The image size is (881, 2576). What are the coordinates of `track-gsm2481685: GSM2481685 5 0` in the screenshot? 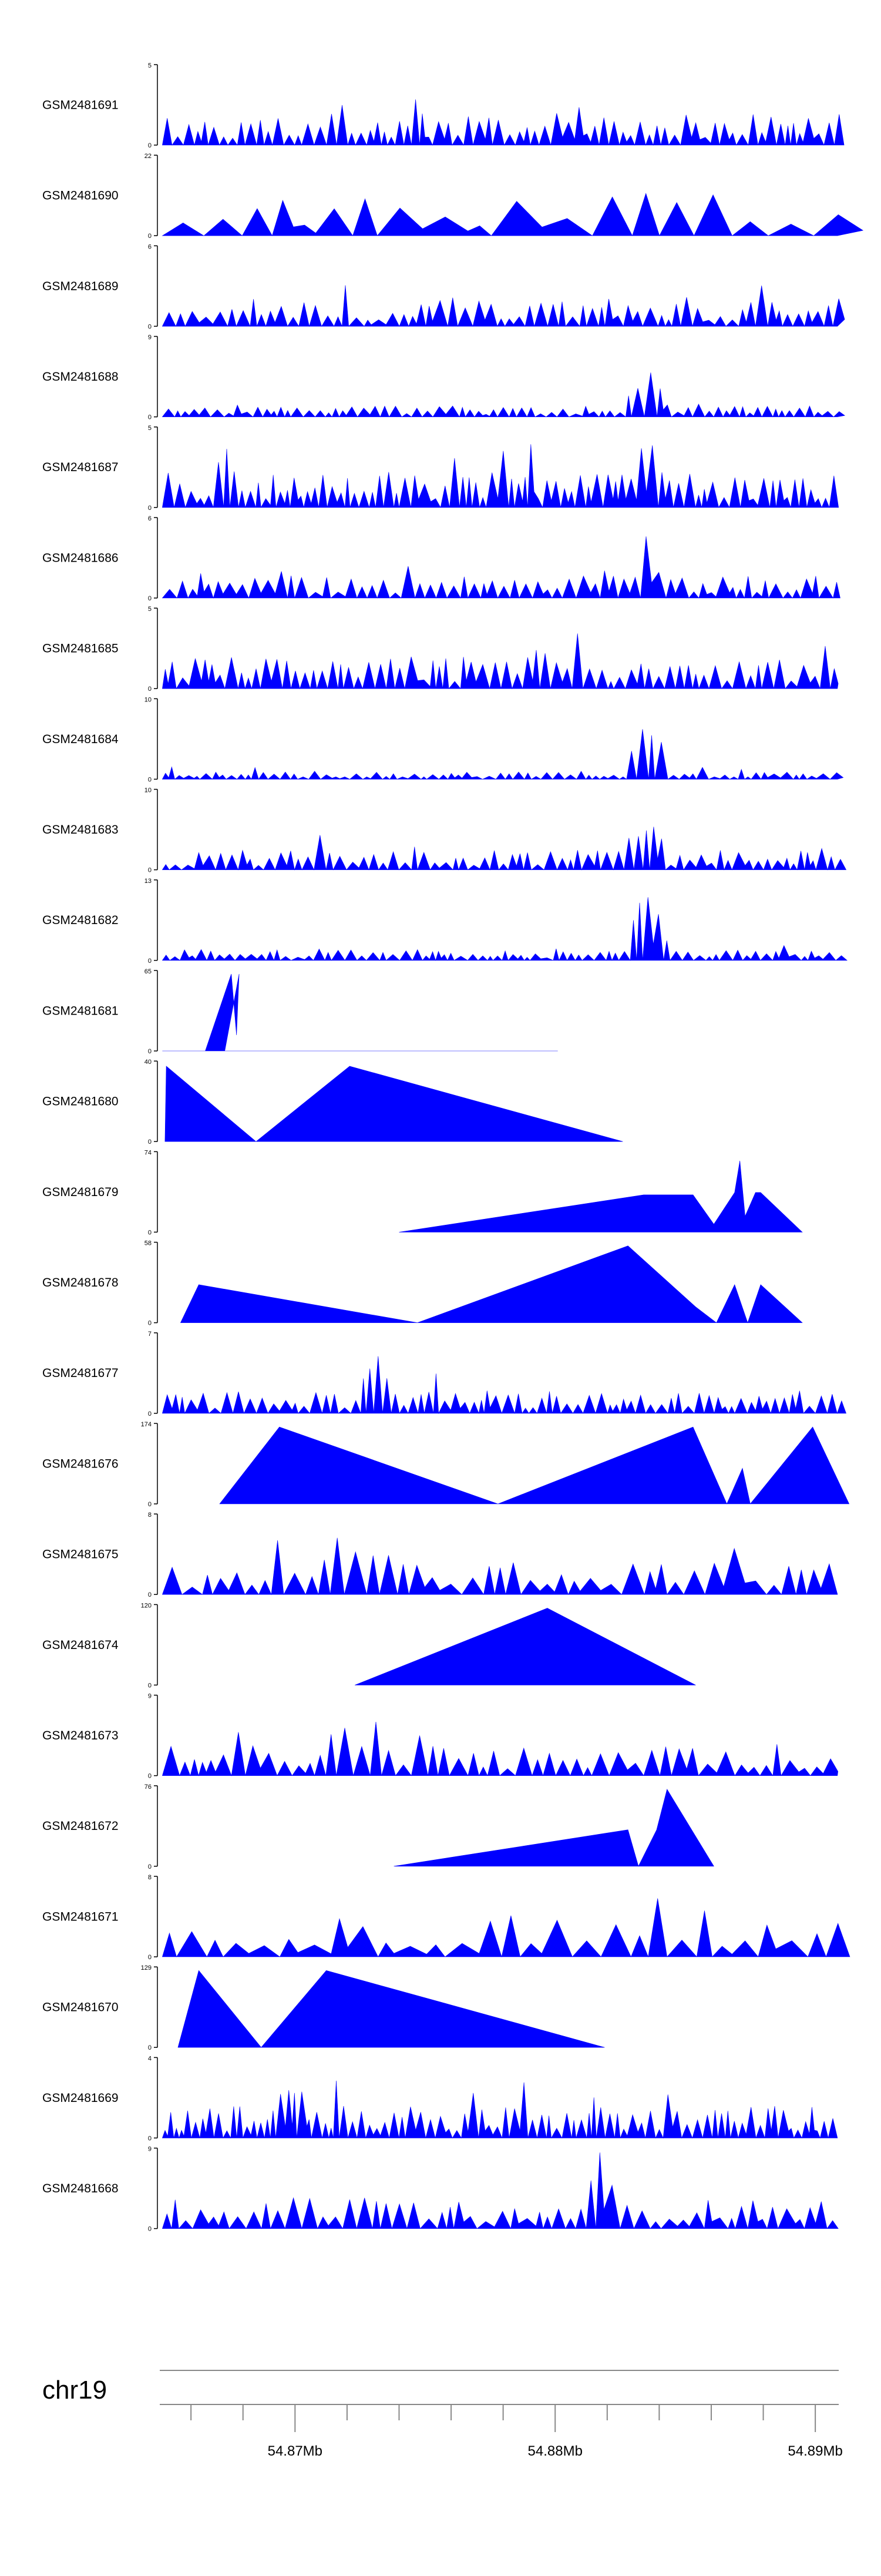 It's located at (441, 650).